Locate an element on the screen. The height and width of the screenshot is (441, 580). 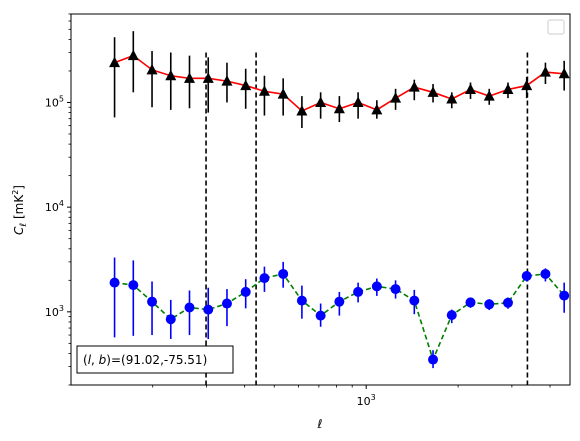
legend-box is located at coordinates (556, 27).